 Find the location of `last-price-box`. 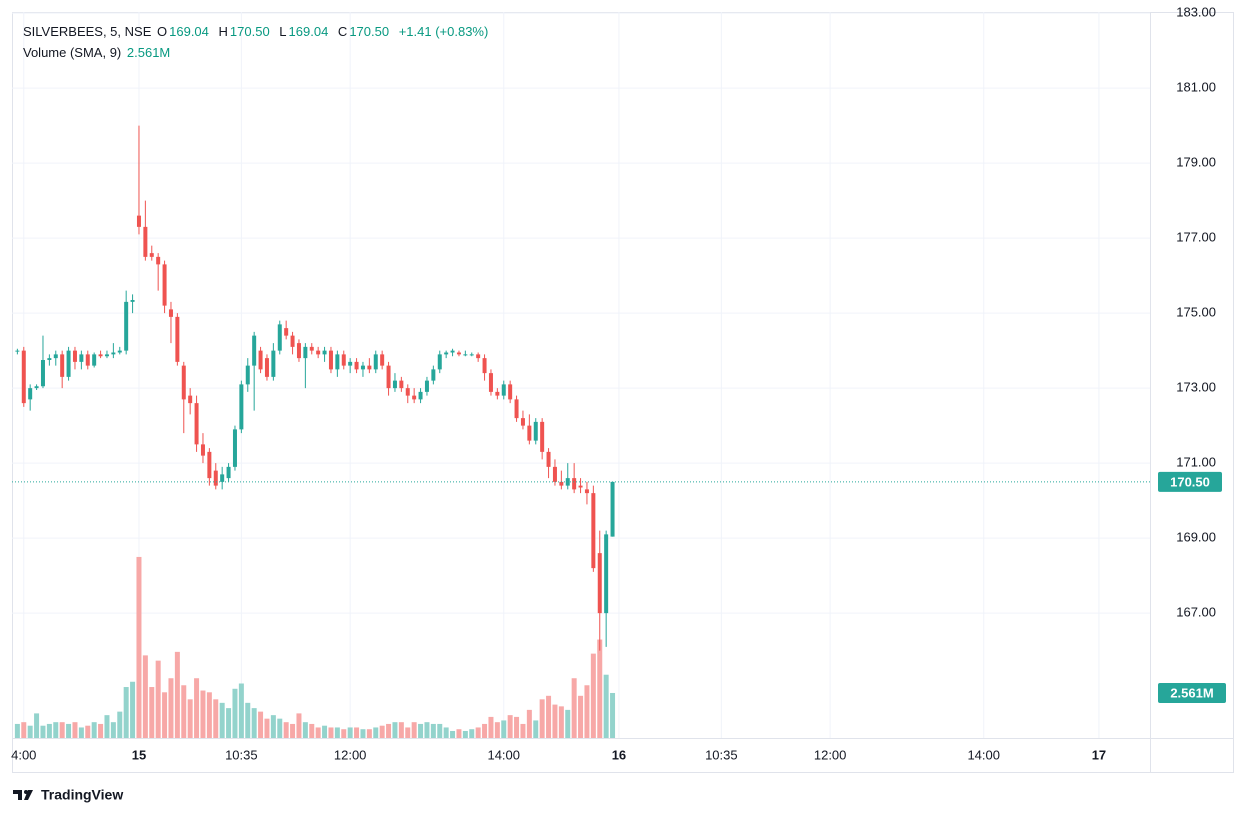

last-price-box is located at coordinates (1190, 481).